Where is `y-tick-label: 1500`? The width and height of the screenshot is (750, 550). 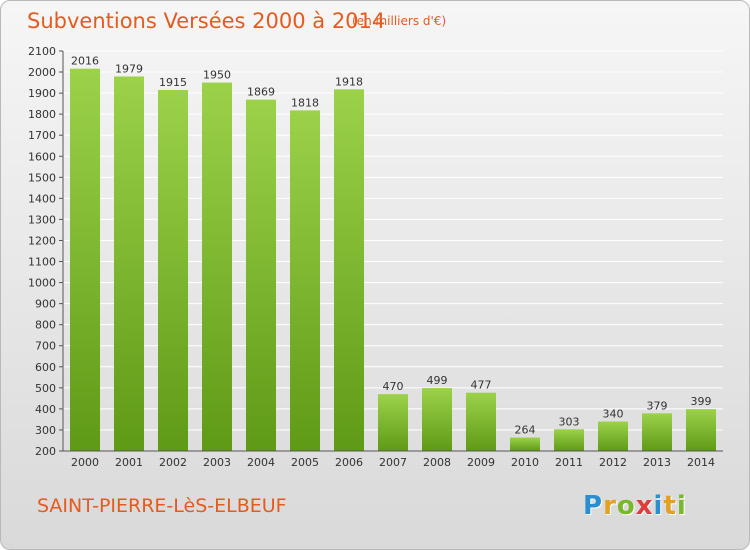
y-tick-label: 1500 is located at coordinates (42, 177).